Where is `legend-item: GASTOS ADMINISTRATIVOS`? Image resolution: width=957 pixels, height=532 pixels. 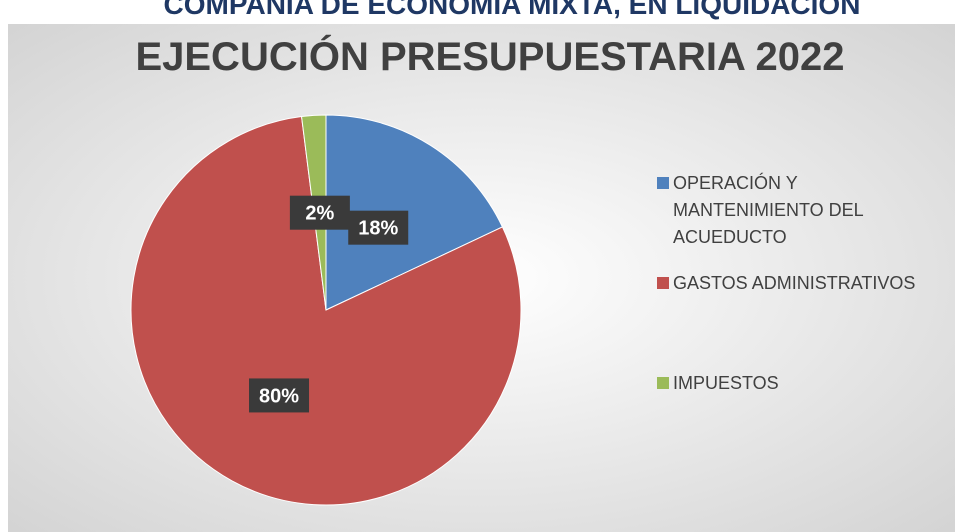 legend-item: GASTOS ADMINISTRATIVOS is located at coordinates (802, 283).